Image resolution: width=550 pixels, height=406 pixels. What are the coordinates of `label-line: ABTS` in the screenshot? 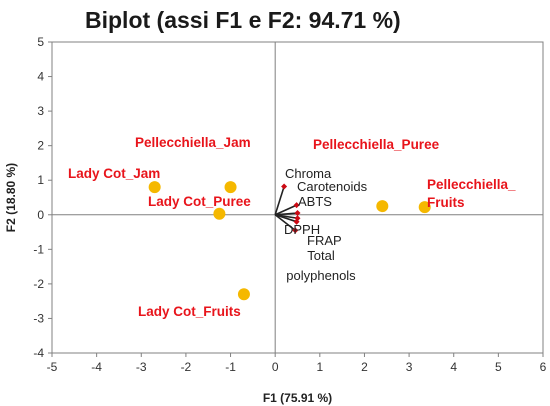 It's located at (315, 201).